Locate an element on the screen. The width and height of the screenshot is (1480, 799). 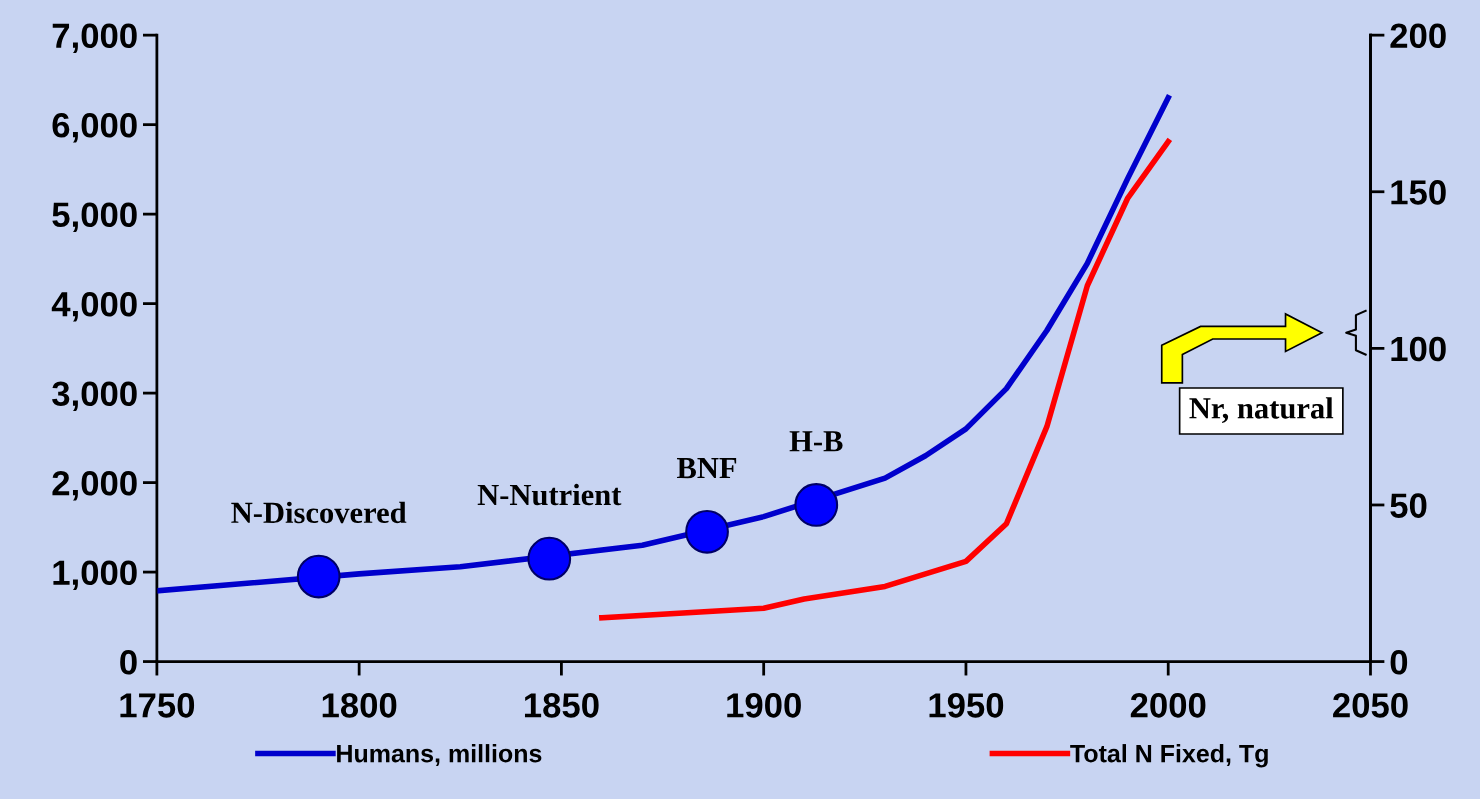
y2-tick-label: 0 is located at coordinates (1399, 662).